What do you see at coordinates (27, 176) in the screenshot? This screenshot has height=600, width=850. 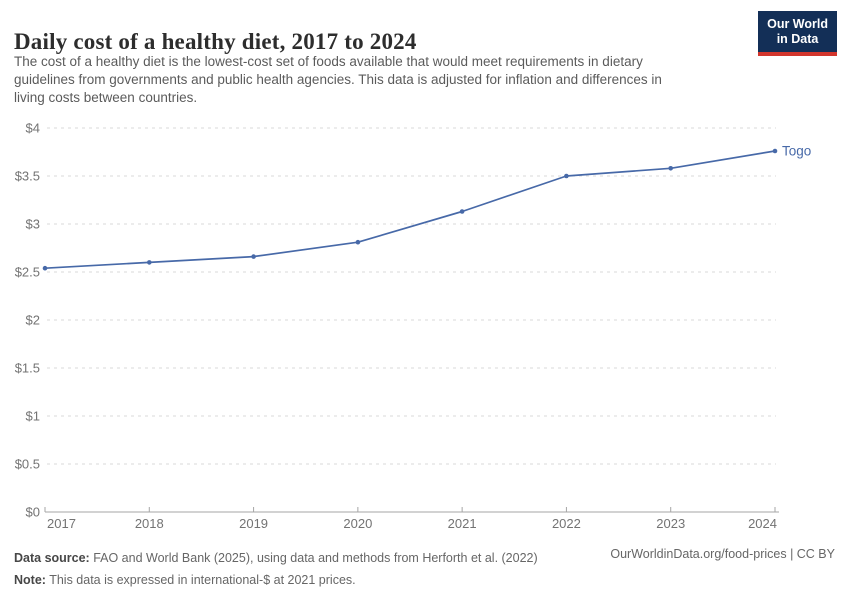 I see `y-tick-label: $3.5` at bounding box center [27, 176].